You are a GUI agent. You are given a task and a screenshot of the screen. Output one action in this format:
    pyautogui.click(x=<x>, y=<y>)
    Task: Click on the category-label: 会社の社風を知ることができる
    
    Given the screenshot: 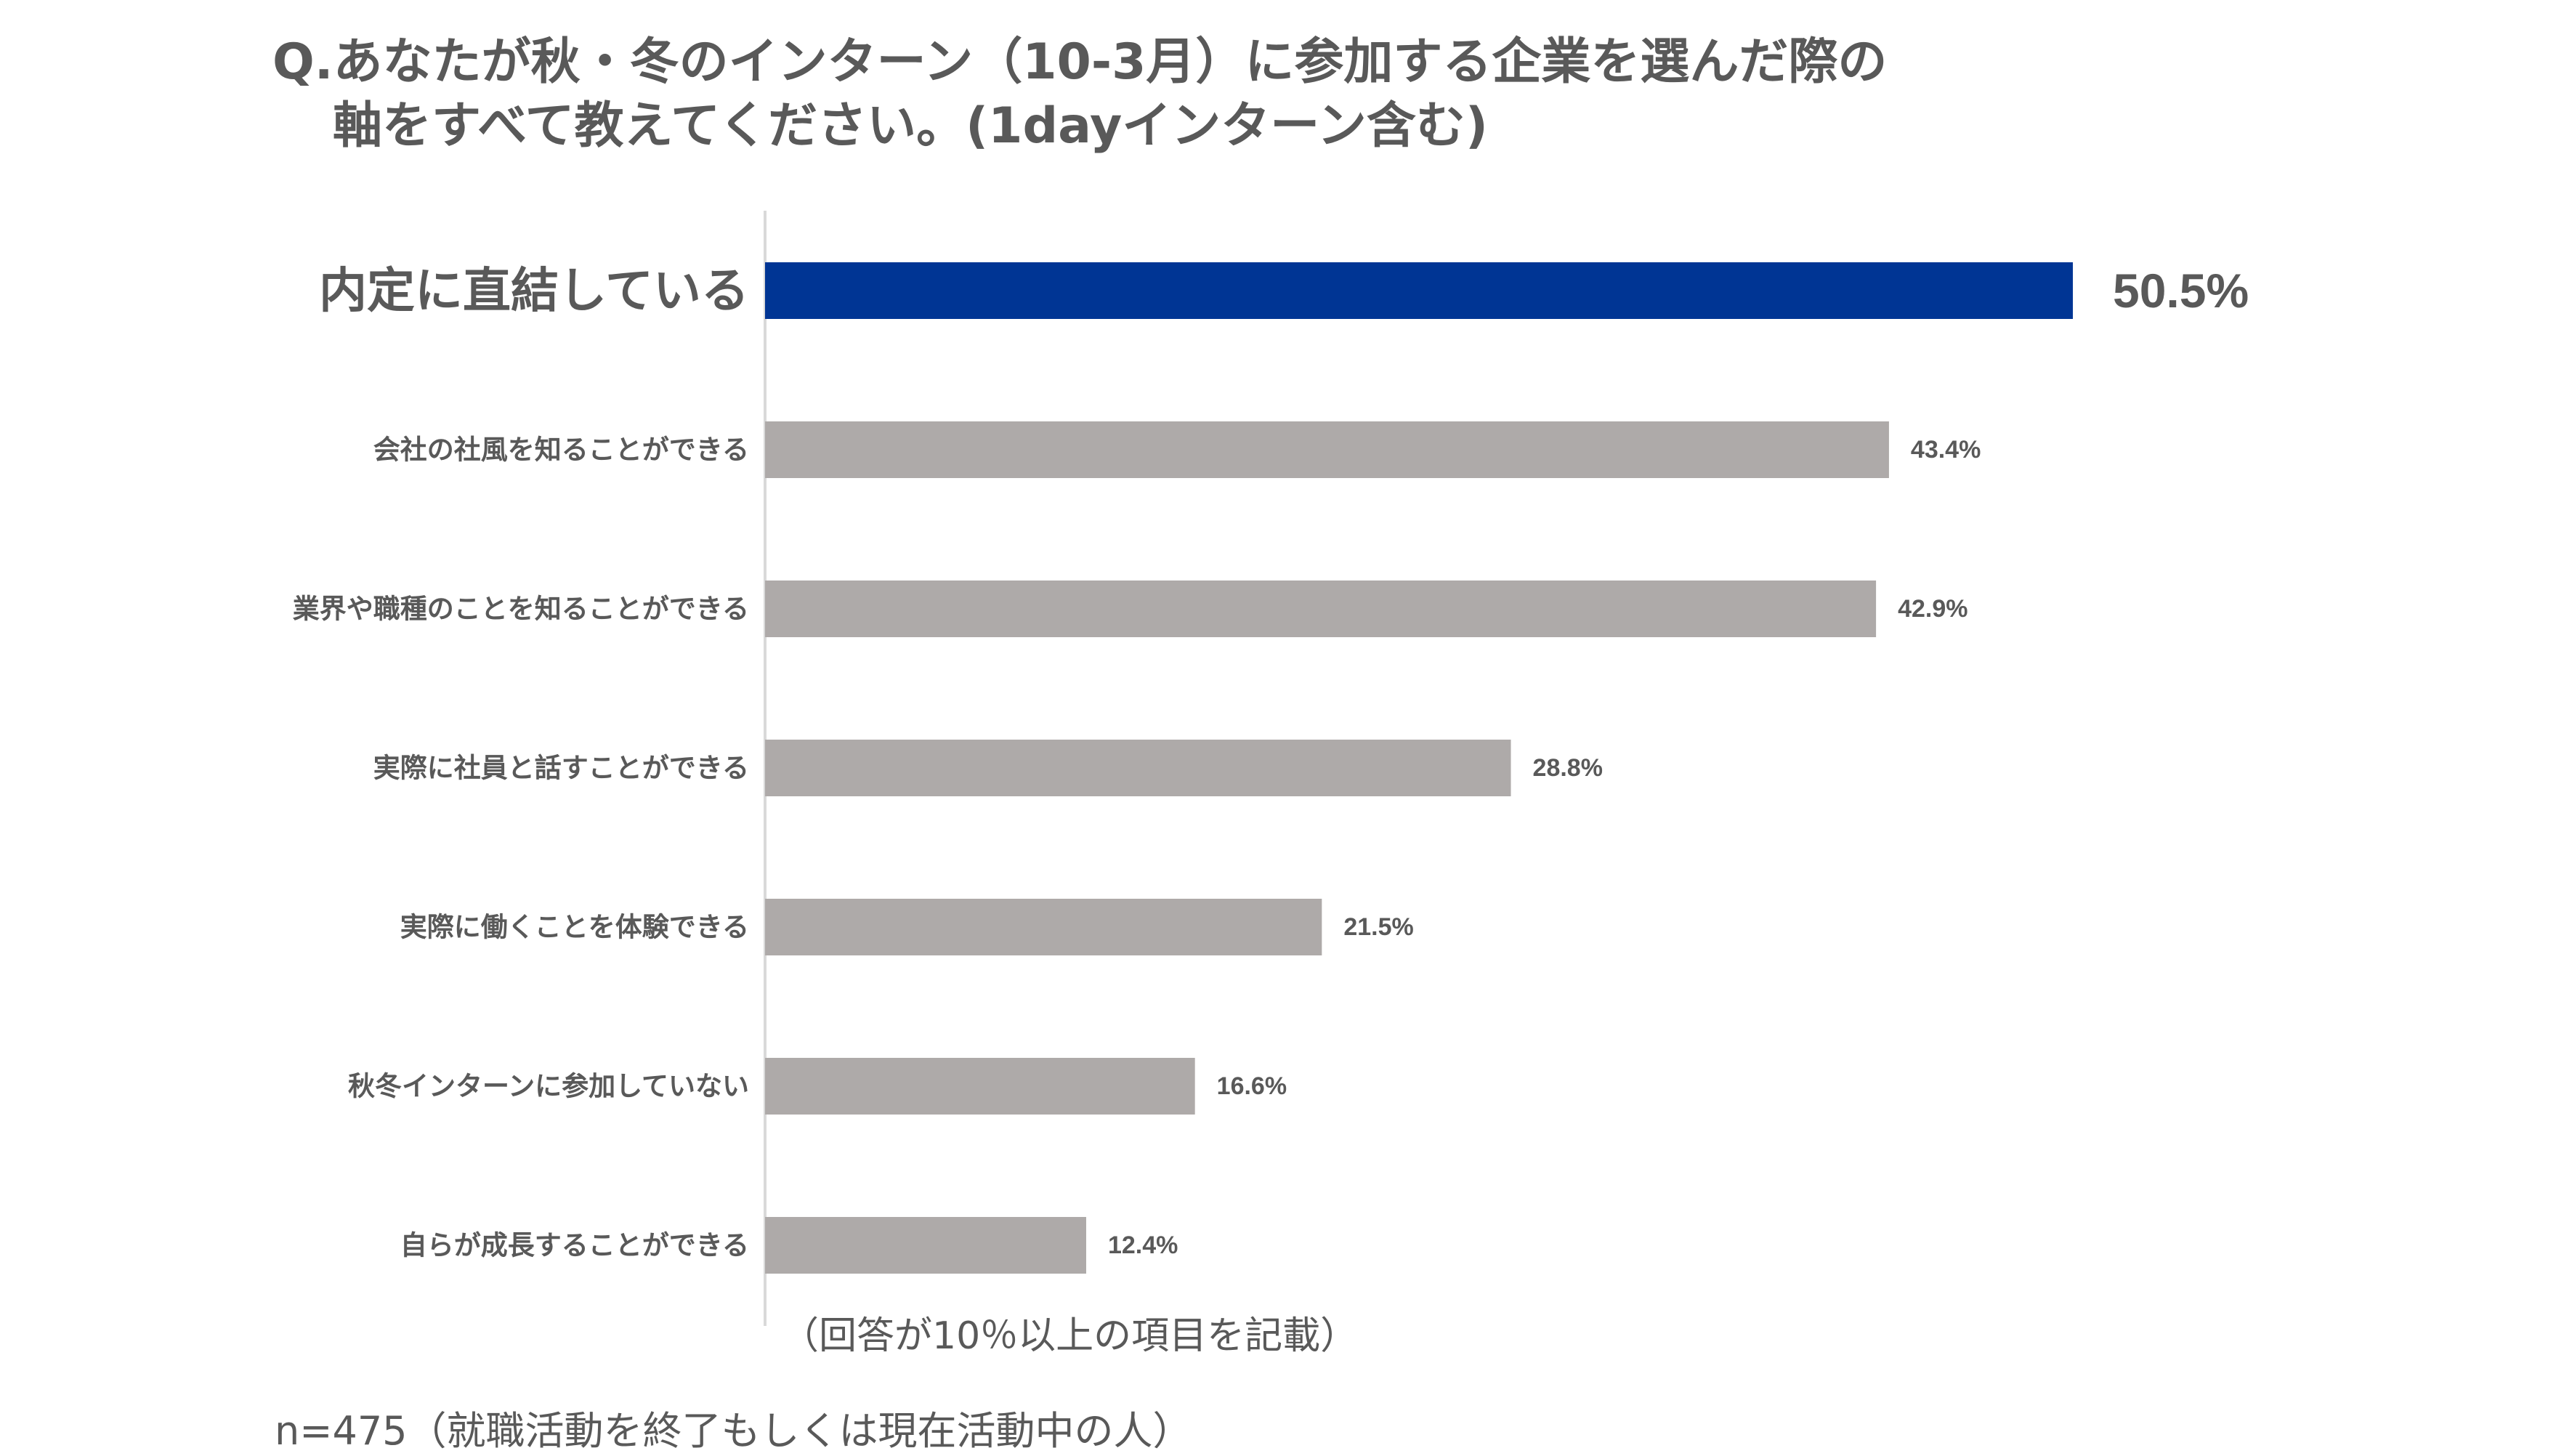 What is the action you would take?
    pyautogui.click(x=561, y=450)
    